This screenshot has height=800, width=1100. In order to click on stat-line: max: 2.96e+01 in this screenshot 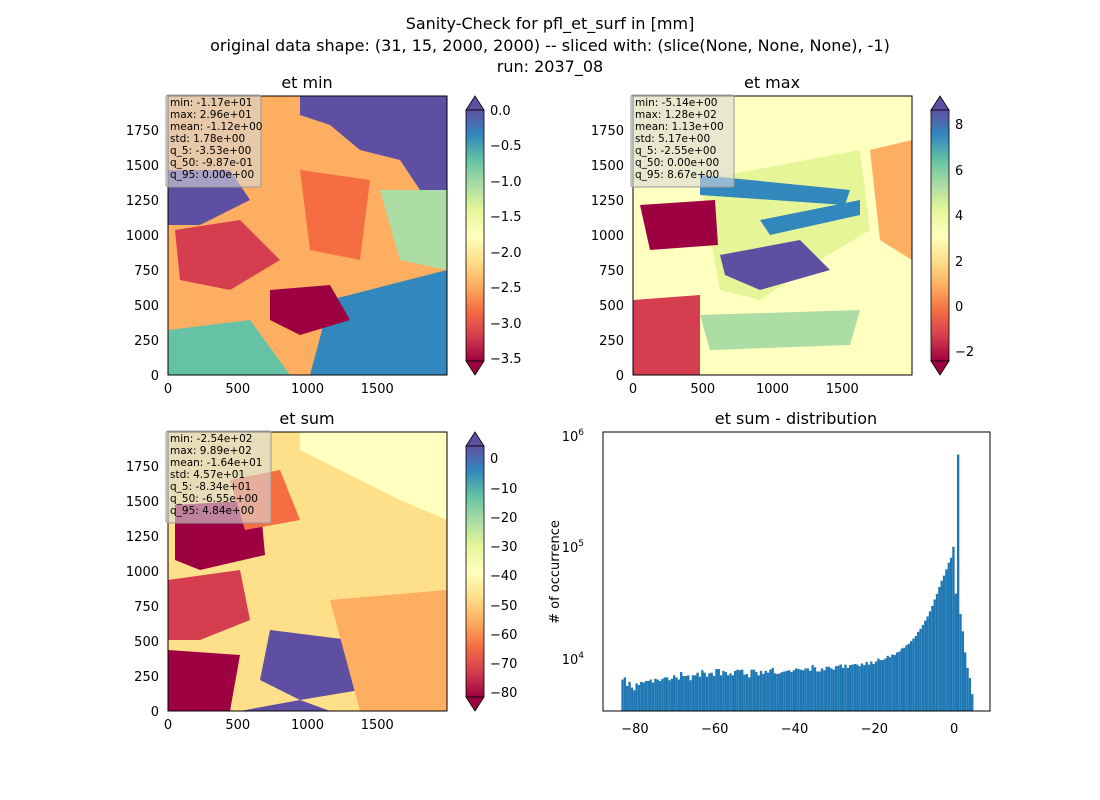, I will do `click(211, 115)`.